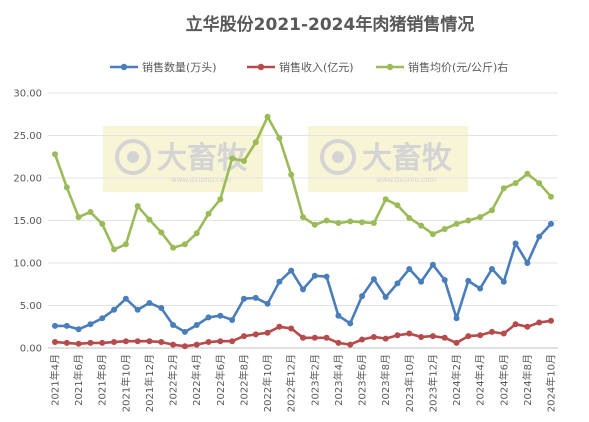 This screenshot has height=422, width=589. What do you see at coordinates (458, 67) in the screenshot?
I see `legend-label: 销售均价(元/公斤)右` at bounding box center [458, 67].